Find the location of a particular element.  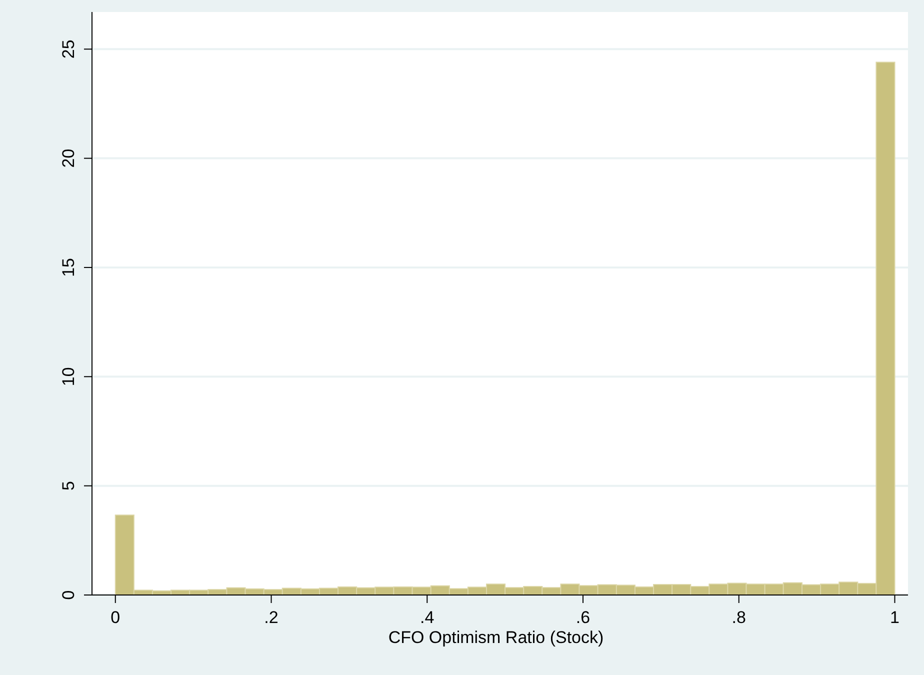

x-tick-label: .8 is located at coordinates (739, 617).